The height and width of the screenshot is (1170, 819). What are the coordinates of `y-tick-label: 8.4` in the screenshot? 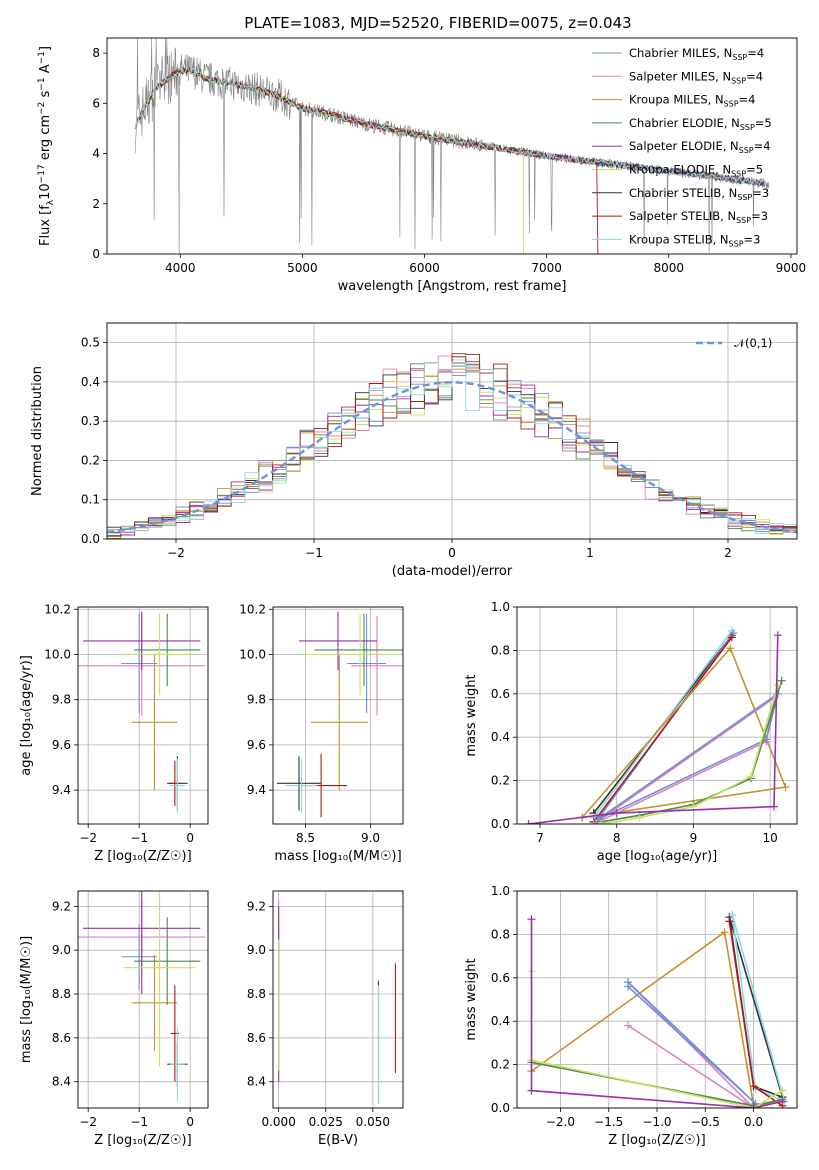 It's located at (61, 1082).